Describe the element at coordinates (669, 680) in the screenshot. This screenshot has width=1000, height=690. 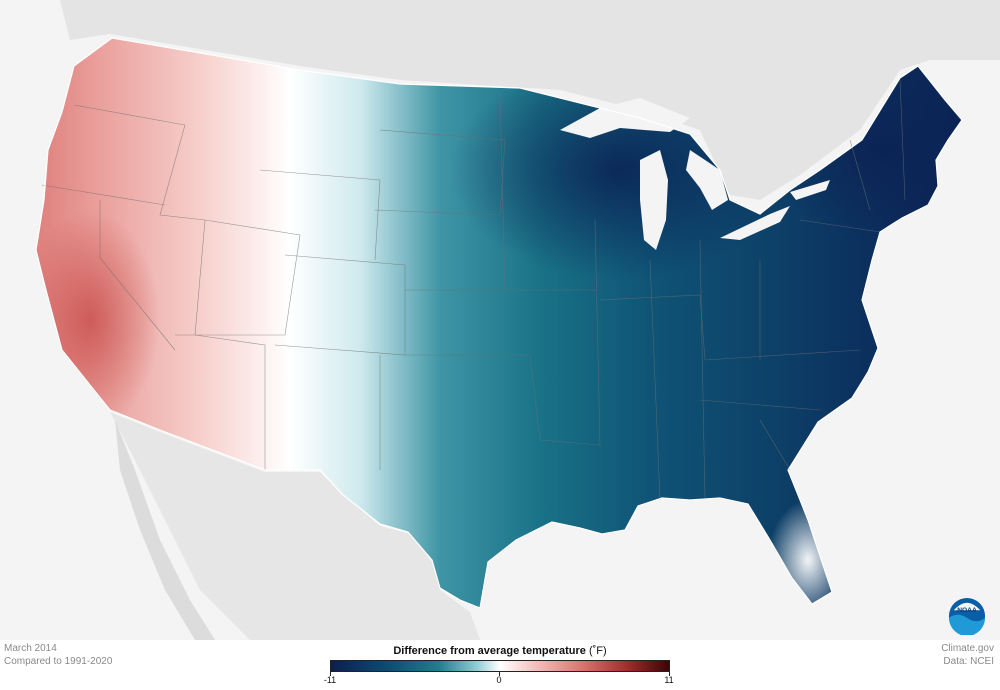
I see `legend-max-label: 11` at that location.